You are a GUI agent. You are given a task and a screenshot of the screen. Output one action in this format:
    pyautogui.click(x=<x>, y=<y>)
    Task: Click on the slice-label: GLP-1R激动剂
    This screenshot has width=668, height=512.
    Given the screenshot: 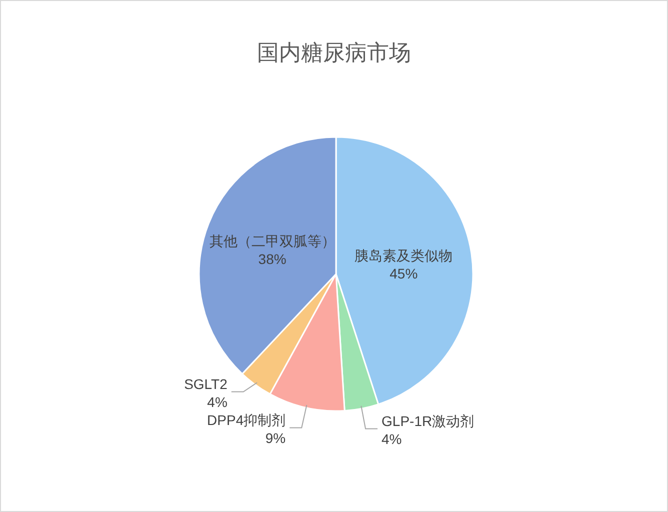 What is the action you would take?
    pyautogui.click(x=428, y=420)
    